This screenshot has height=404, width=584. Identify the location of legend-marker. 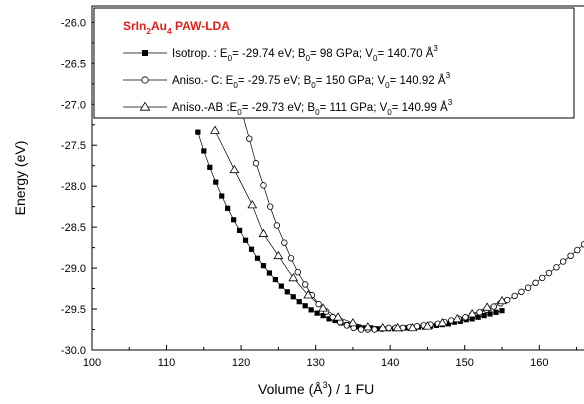
(145, 53).